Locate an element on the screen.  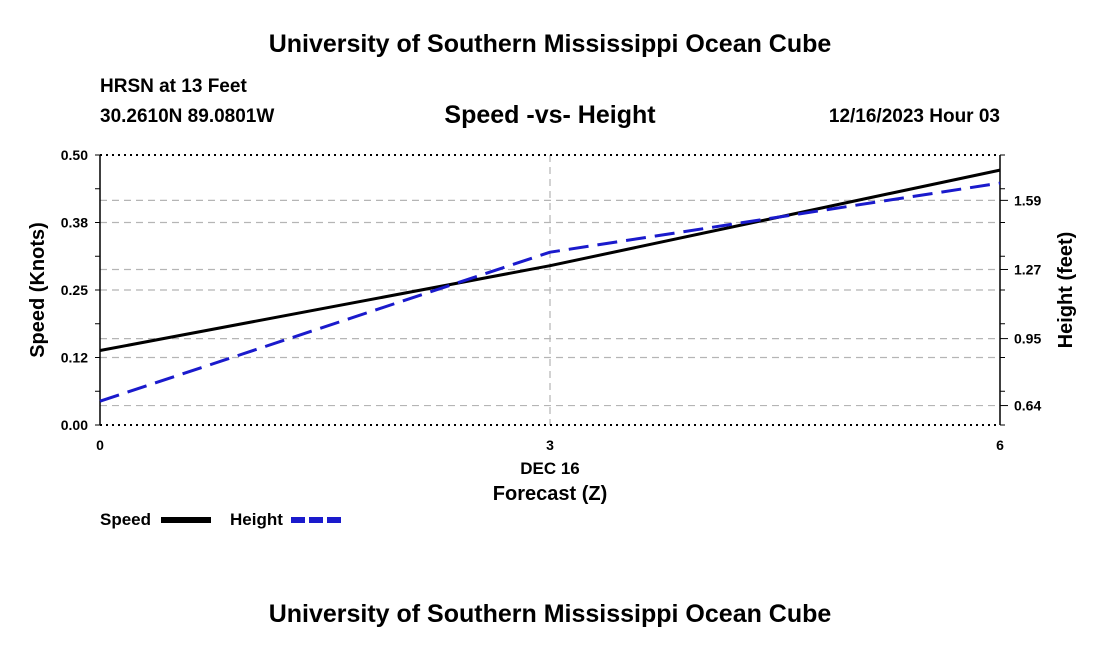
x-tick-label-0: 0 is located at coordinates (100, 445).